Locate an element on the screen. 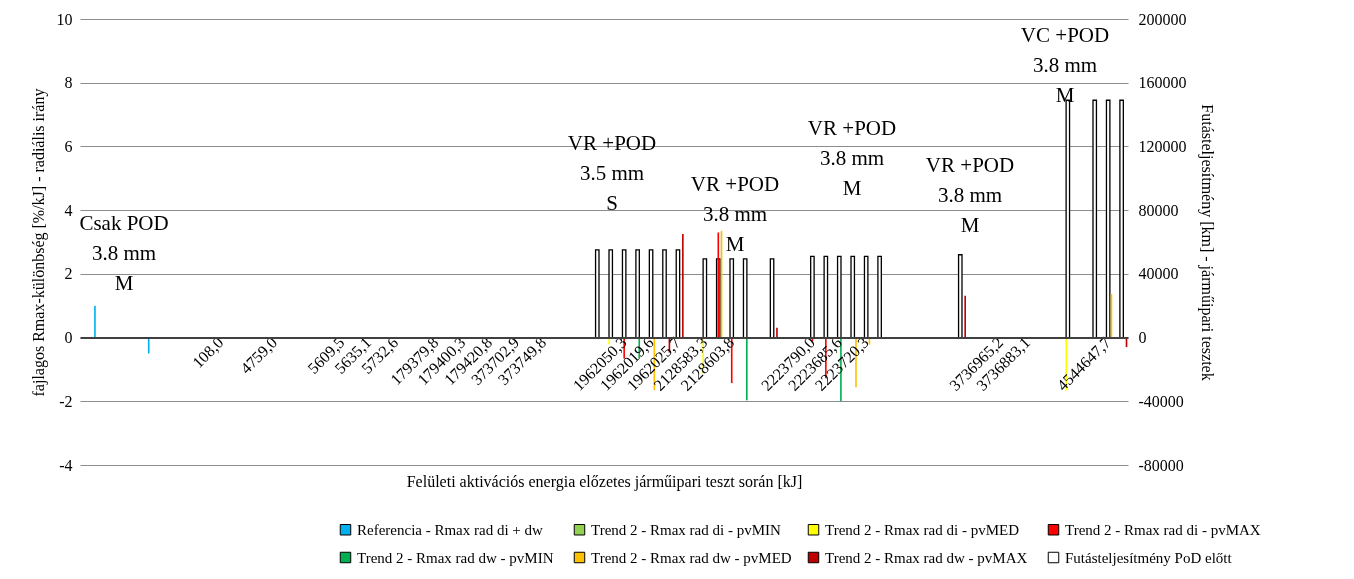 This screenshot has width=1354, height=579. y-tick-label: 10 is located at coordinates (64, 19).